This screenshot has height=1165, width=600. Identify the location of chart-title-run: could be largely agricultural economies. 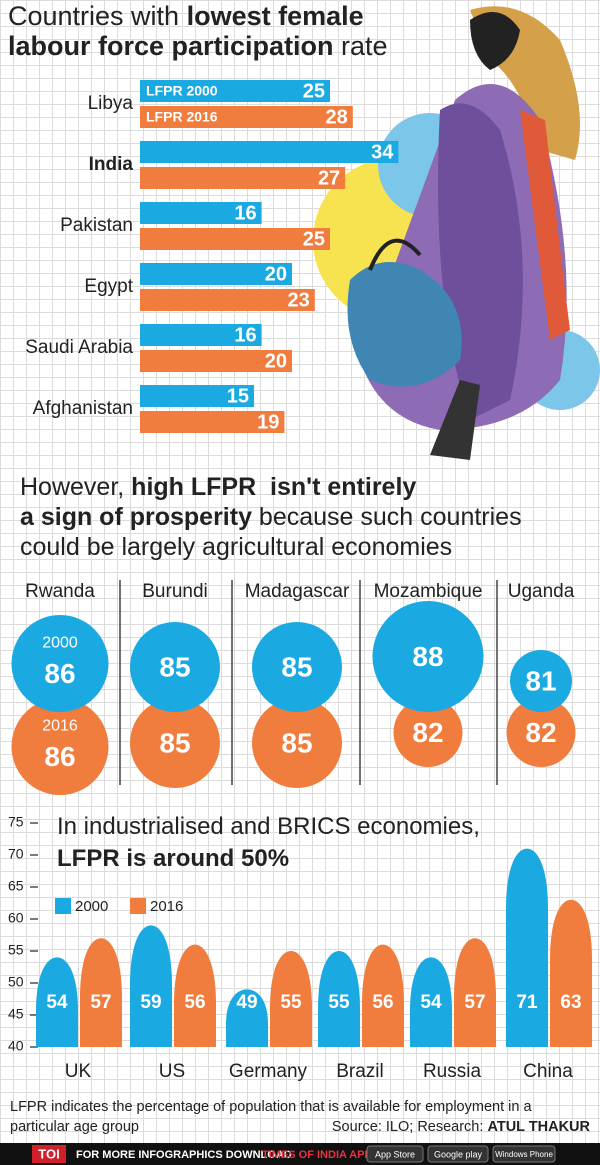
(236, 547).